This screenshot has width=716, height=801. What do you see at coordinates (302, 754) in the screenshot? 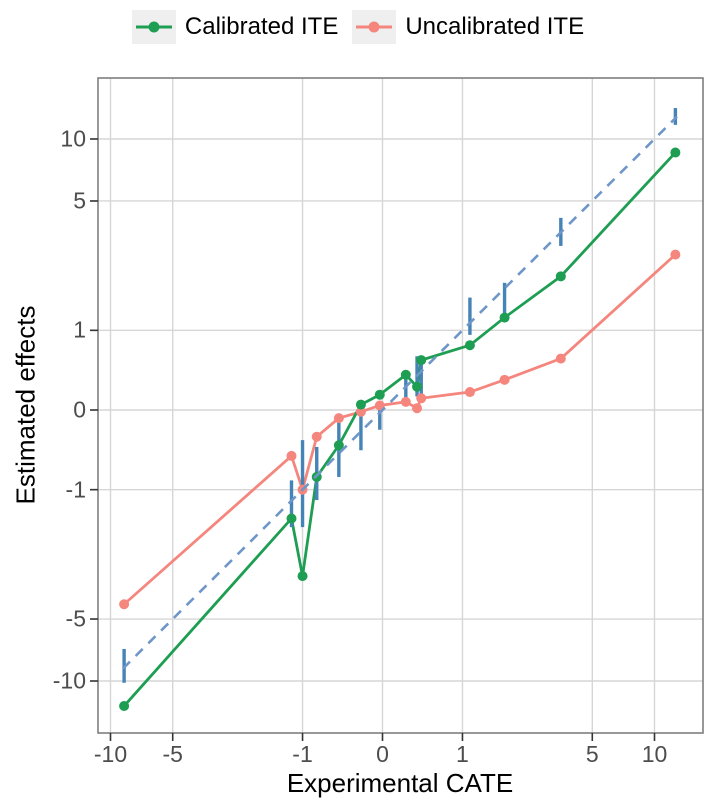
I see `x-tick-label: -1` at bounding box center [302, 754].